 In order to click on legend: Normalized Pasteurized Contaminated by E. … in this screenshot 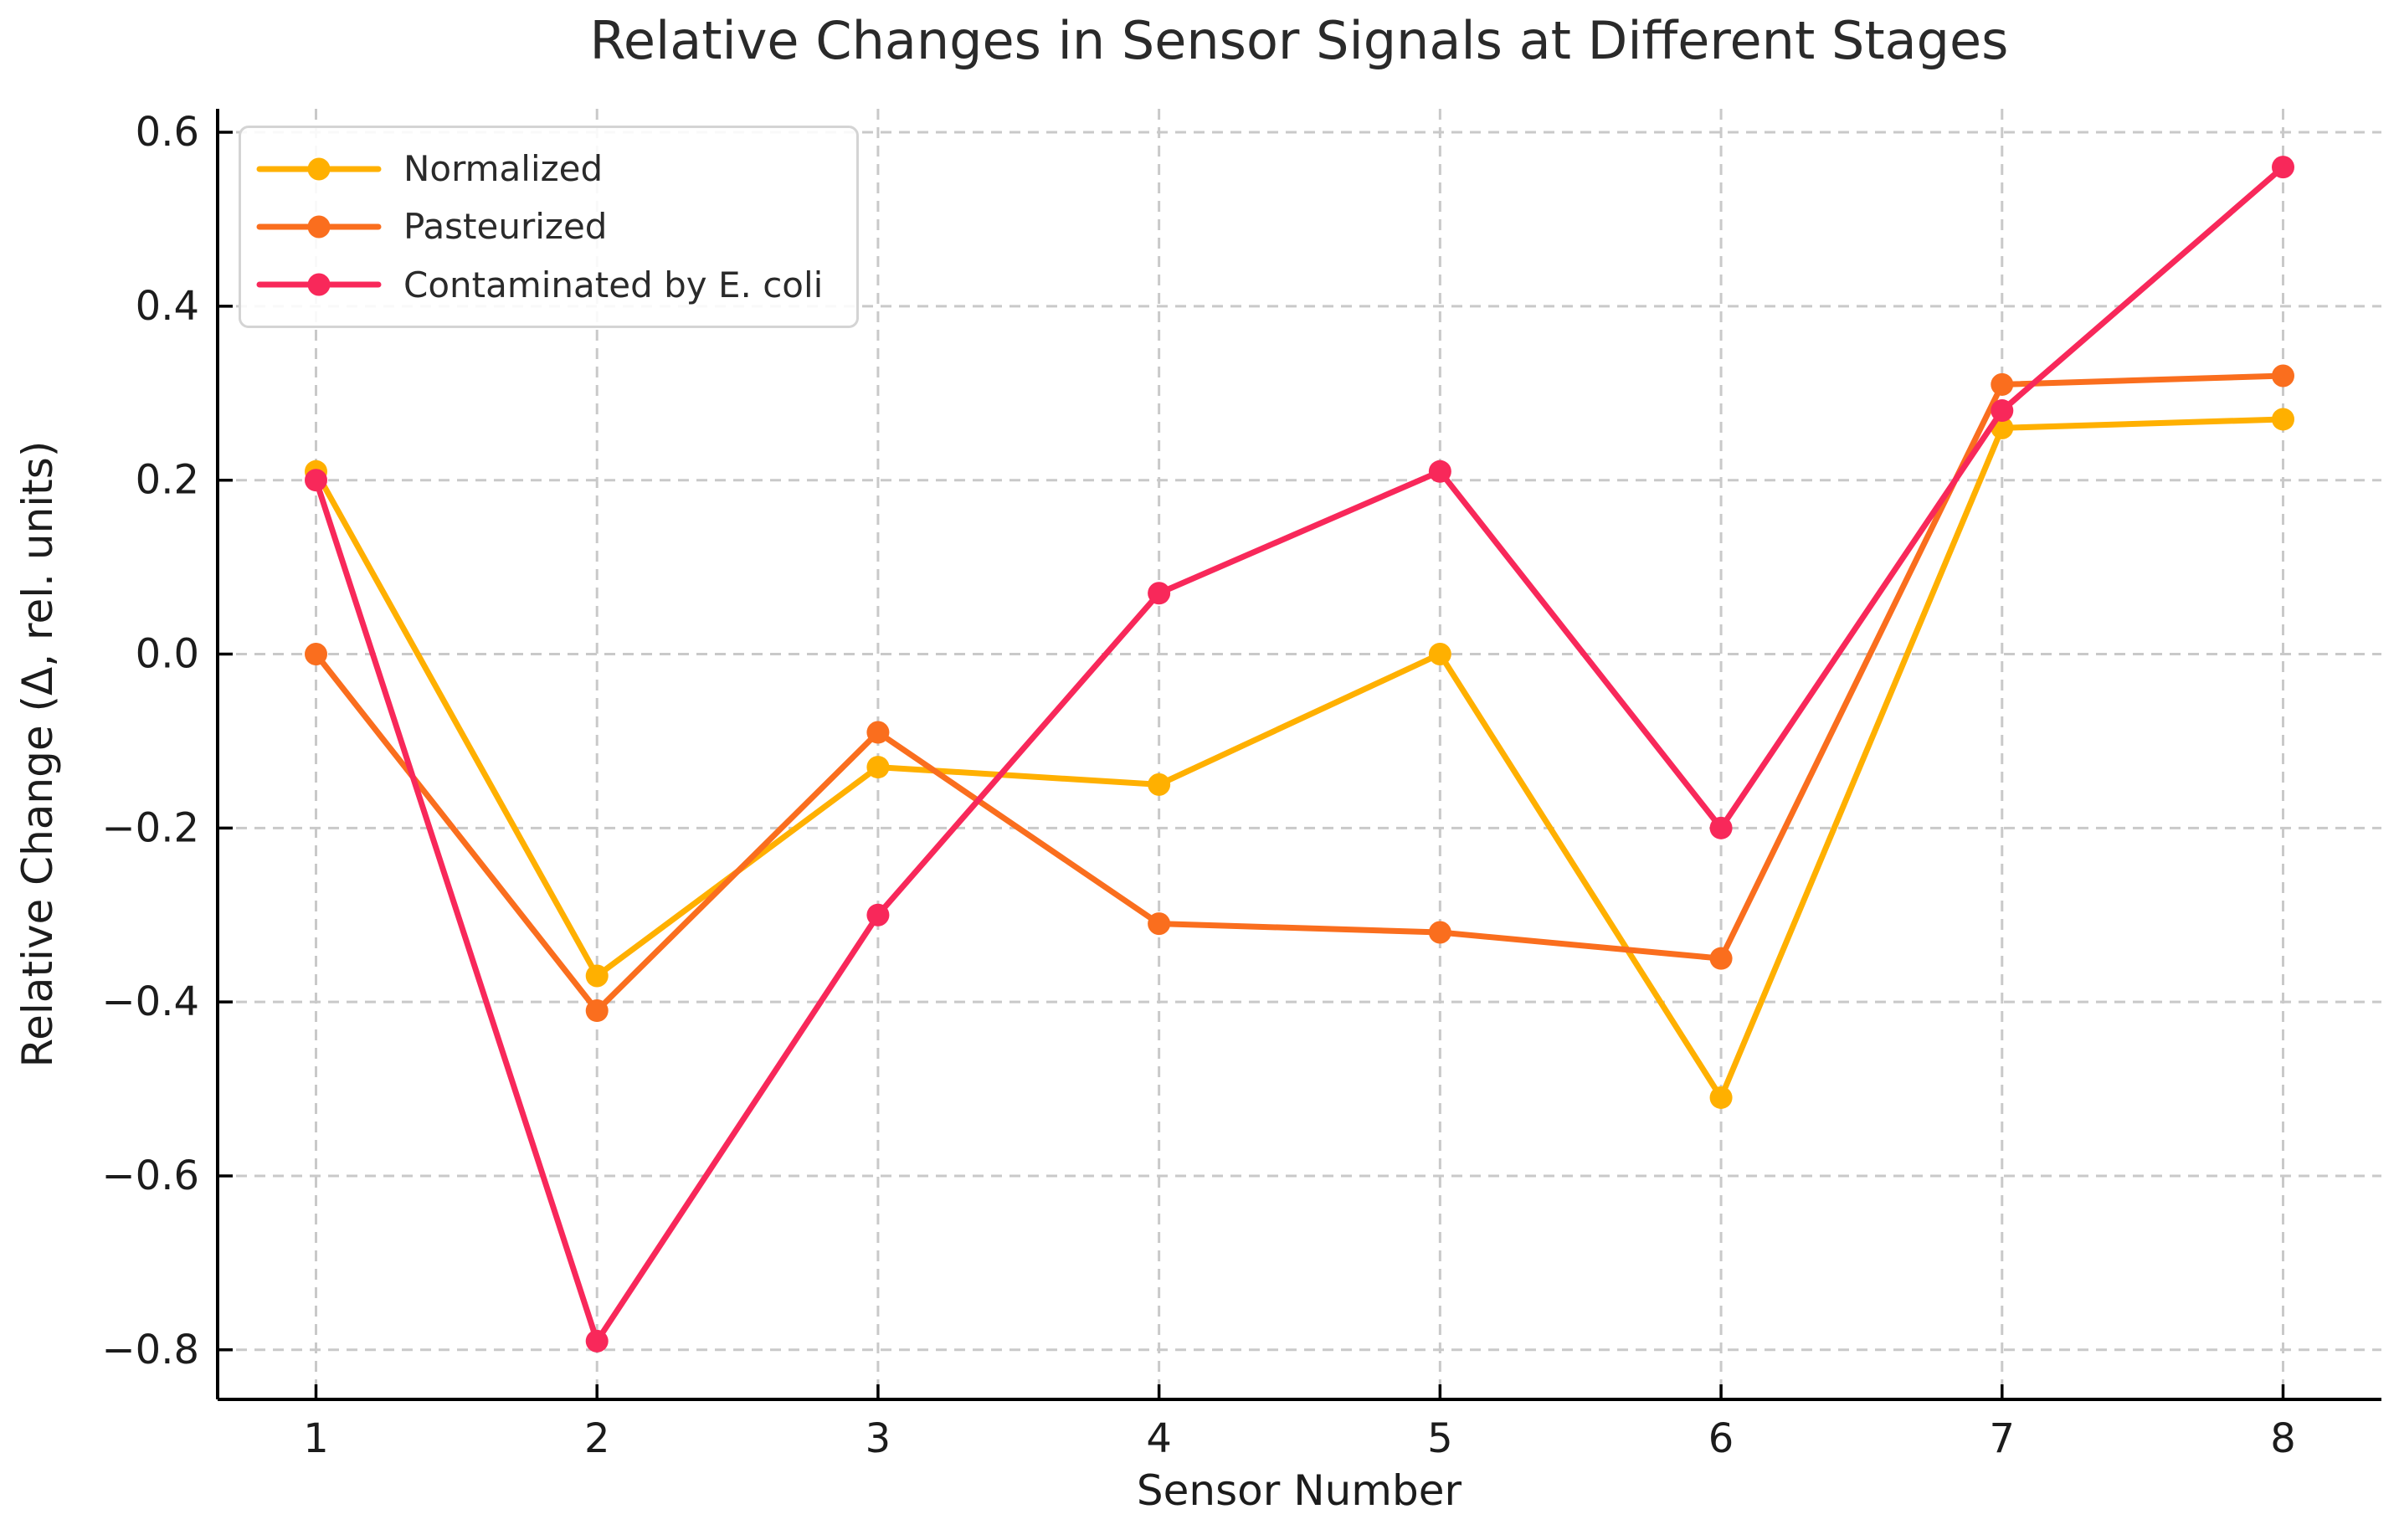, I will do `click(549, 227)`.